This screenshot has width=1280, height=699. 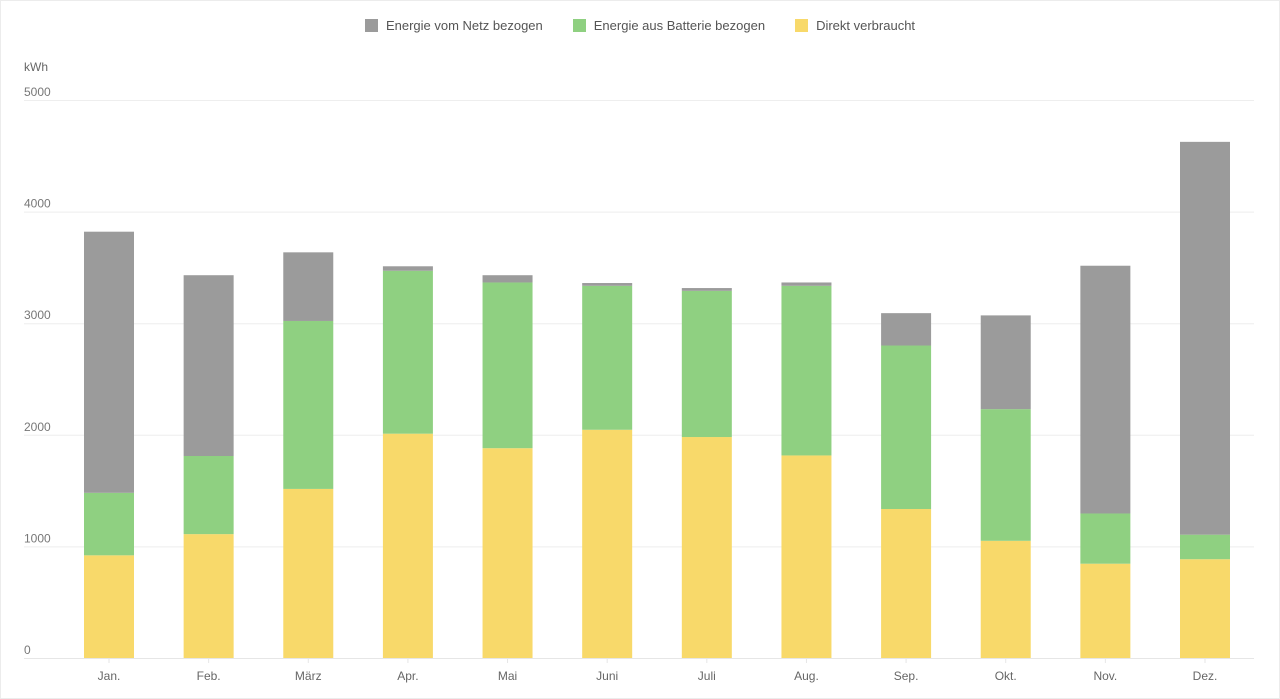 I want to click on legend-item-batterie: Energie aus Batterie bezogen, so click(x=669, y=25).